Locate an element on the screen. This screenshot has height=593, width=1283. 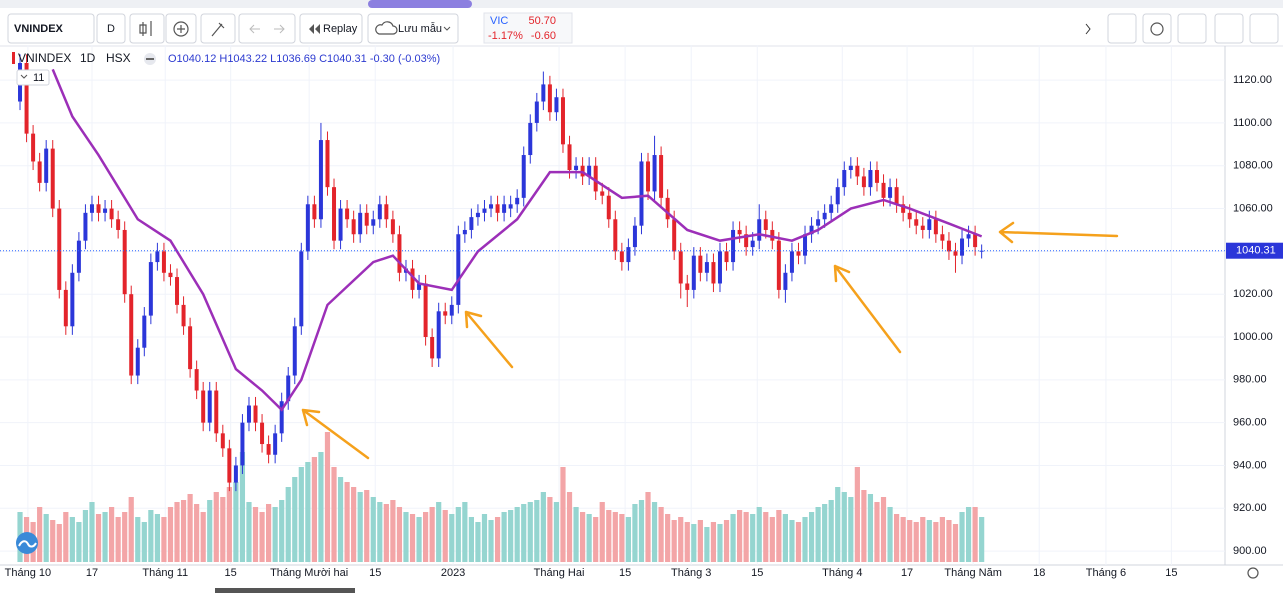
x-tick-label: 2023 is located at coordinates (453, 573).